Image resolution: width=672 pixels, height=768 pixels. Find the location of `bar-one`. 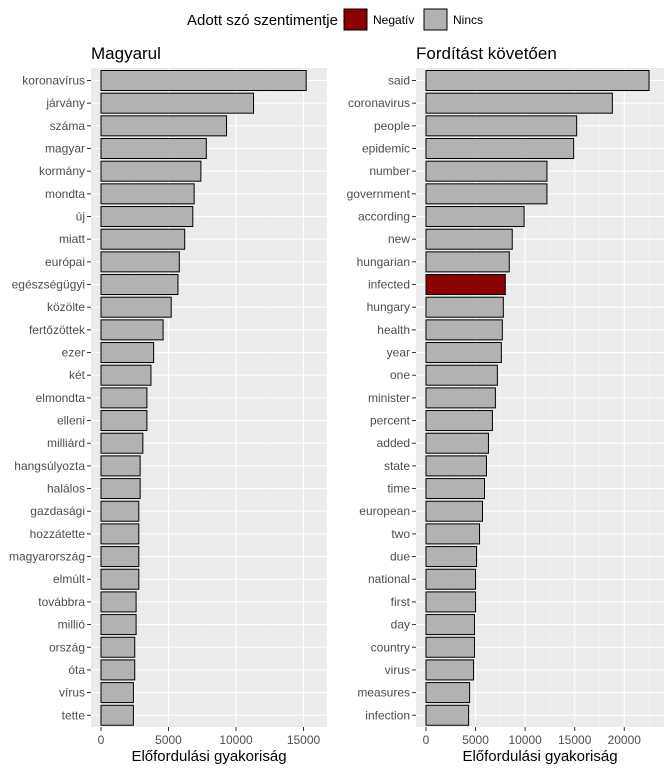

bar-one is located at coordinates (461, 375).